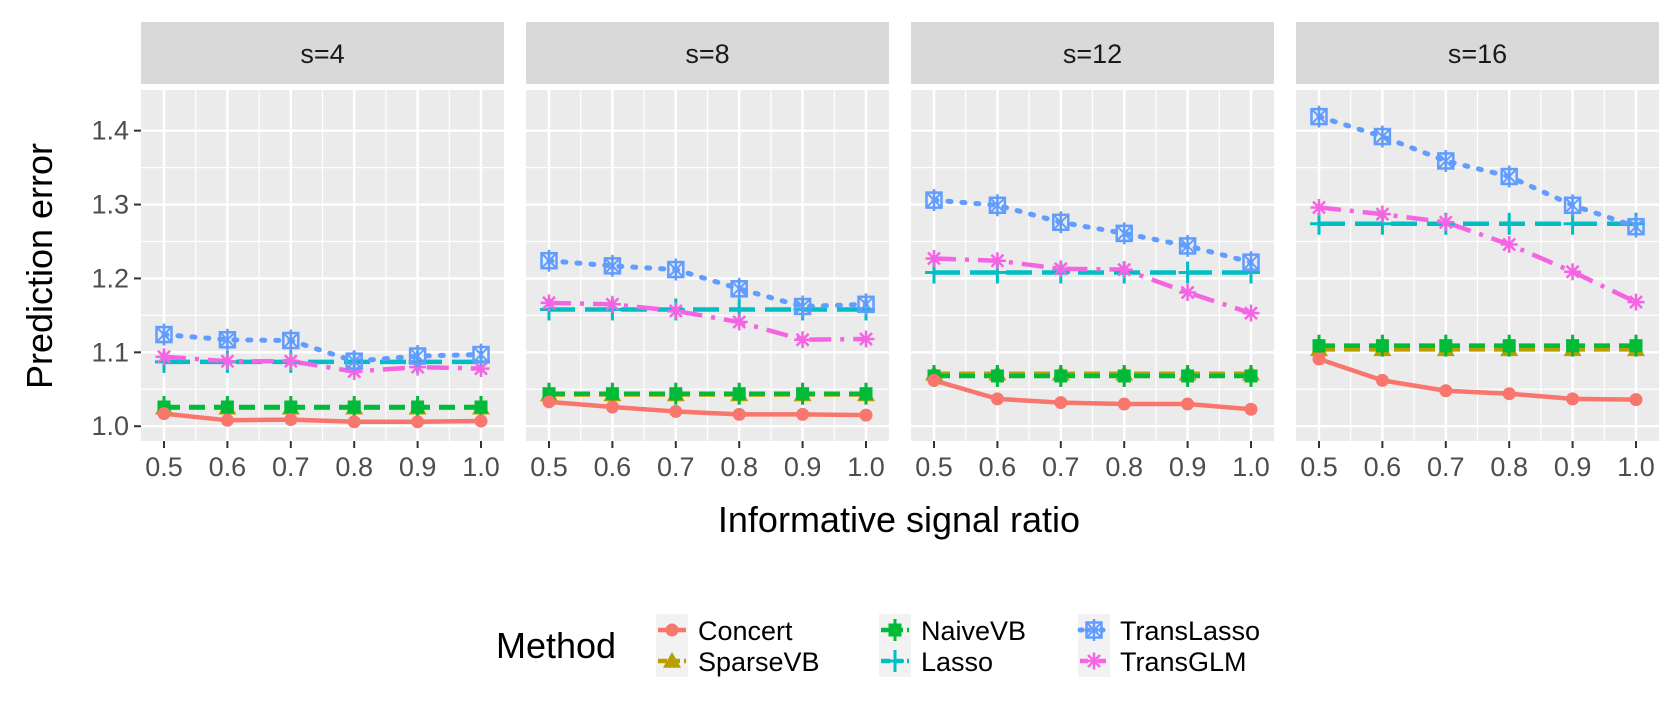 The image size is (1680, 720). Describe the element at coordinates (110, 131) in the screenshot. I see `y-tick-label: 1.4` at that location.